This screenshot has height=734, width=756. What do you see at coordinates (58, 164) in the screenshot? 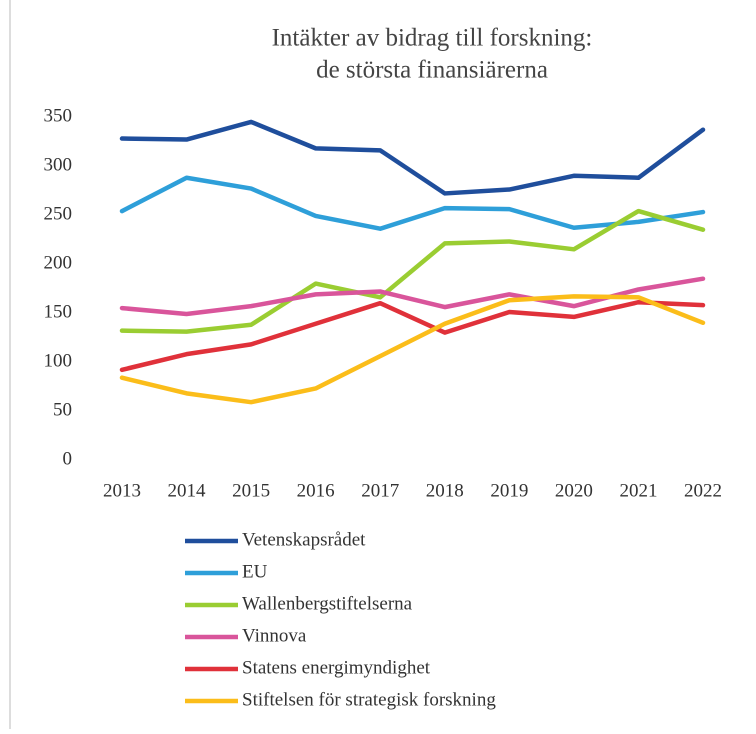
I see `y-tick-label: 300` at bounding box center [58, 164].